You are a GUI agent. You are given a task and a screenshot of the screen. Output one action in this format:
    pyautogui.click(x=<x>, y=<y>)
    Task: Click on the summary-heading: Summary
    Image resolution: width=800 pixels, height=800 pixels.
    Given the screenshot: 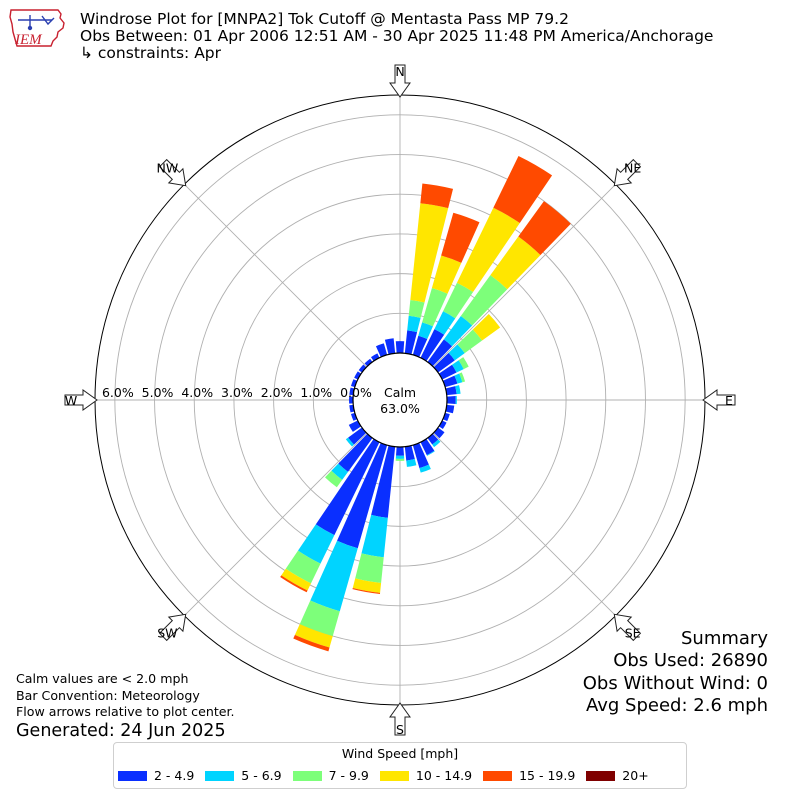 What is the action you would take?
    pyautogui.click(x=724, y=638)
    